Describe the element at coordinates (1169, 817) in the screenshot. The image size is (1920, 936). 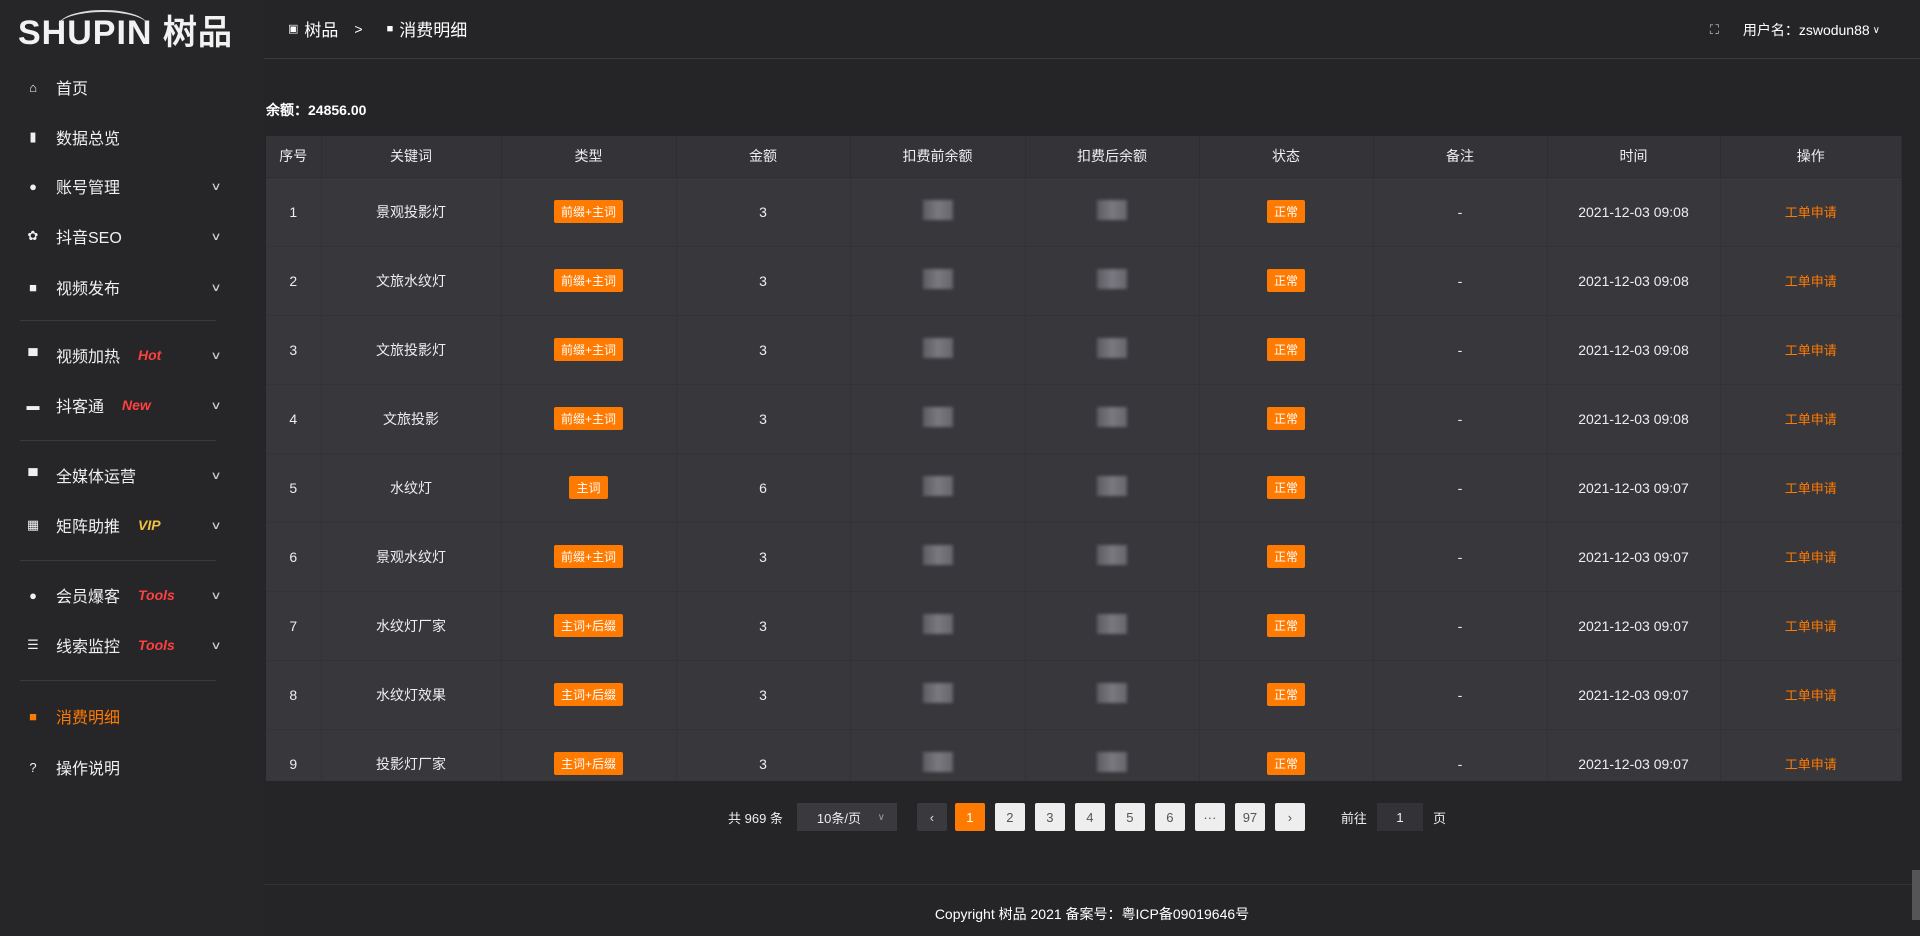
I see `page-button: 6` at that location.